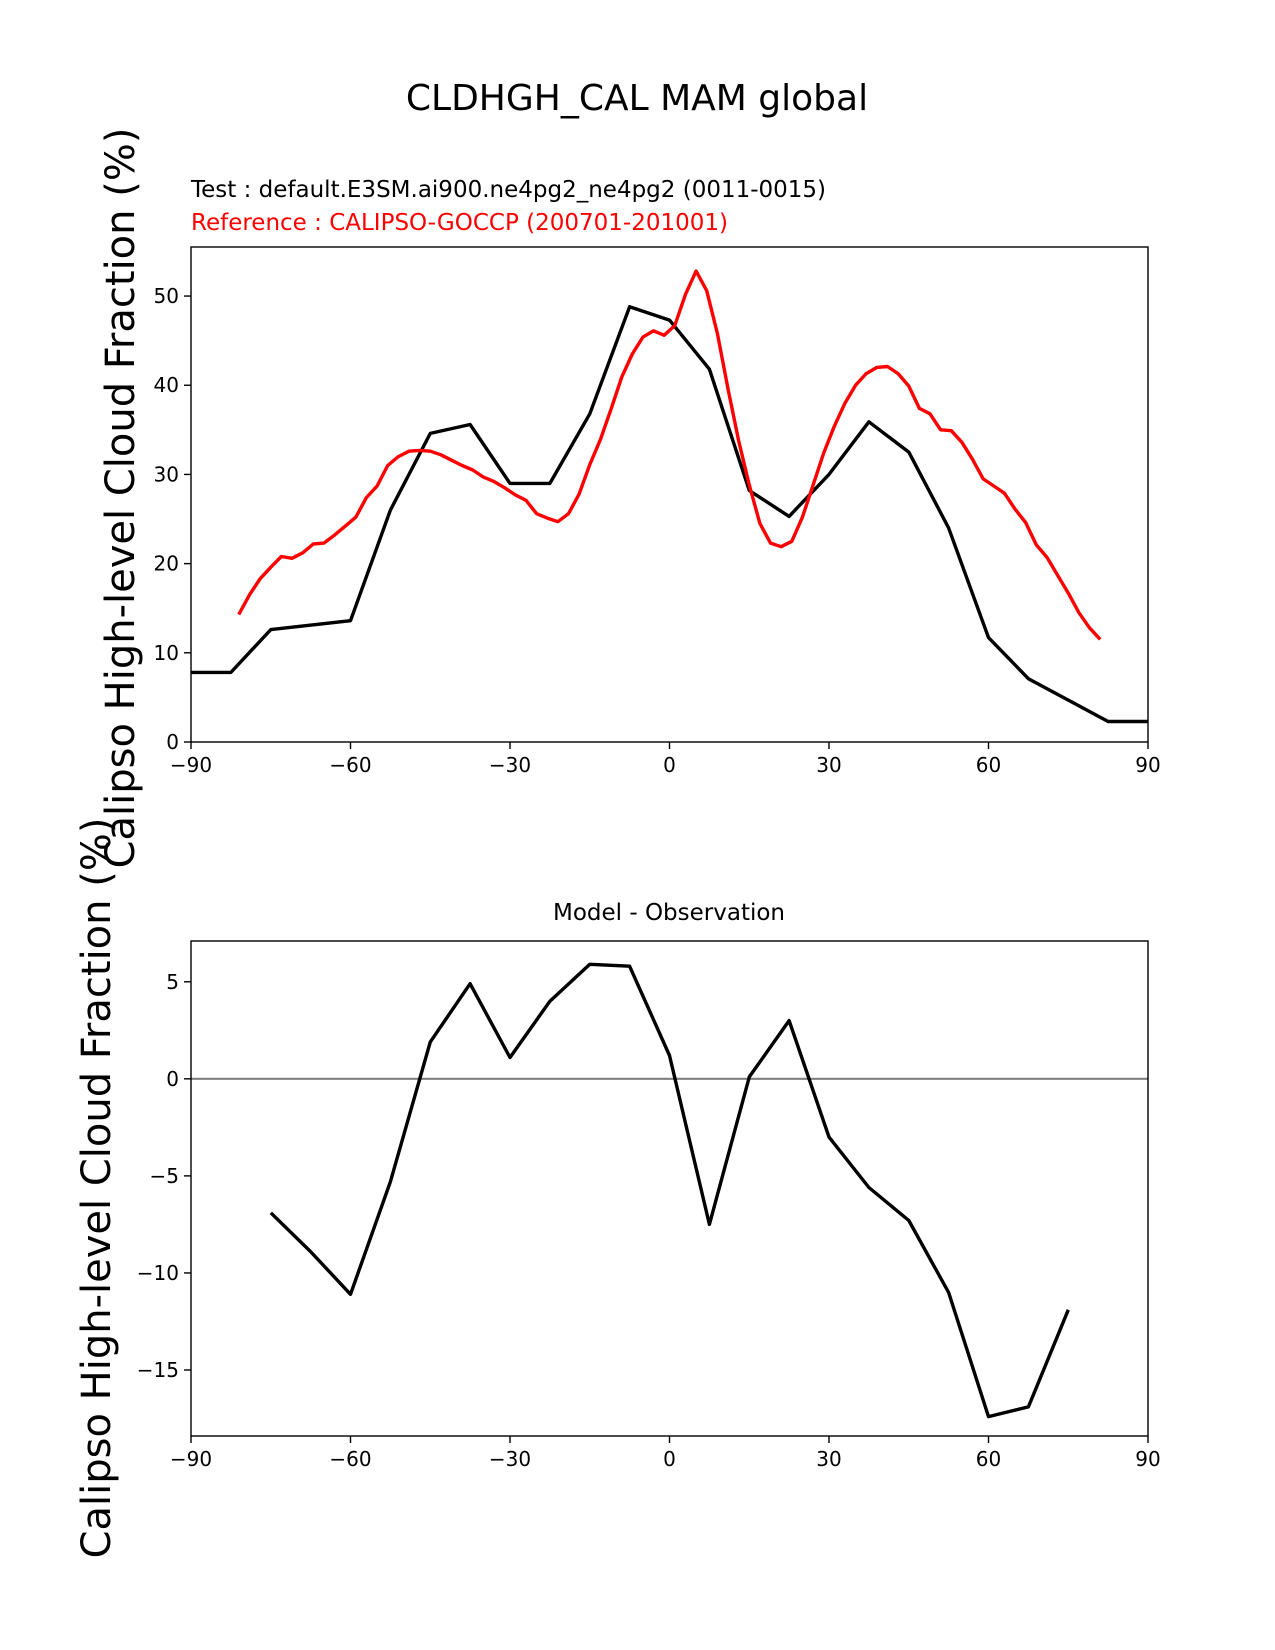 The image size is (1275, 1650). Describe the element at coordinates (166, 385) in the screenshot. I see `top-y-tick-label: 40` at that location.